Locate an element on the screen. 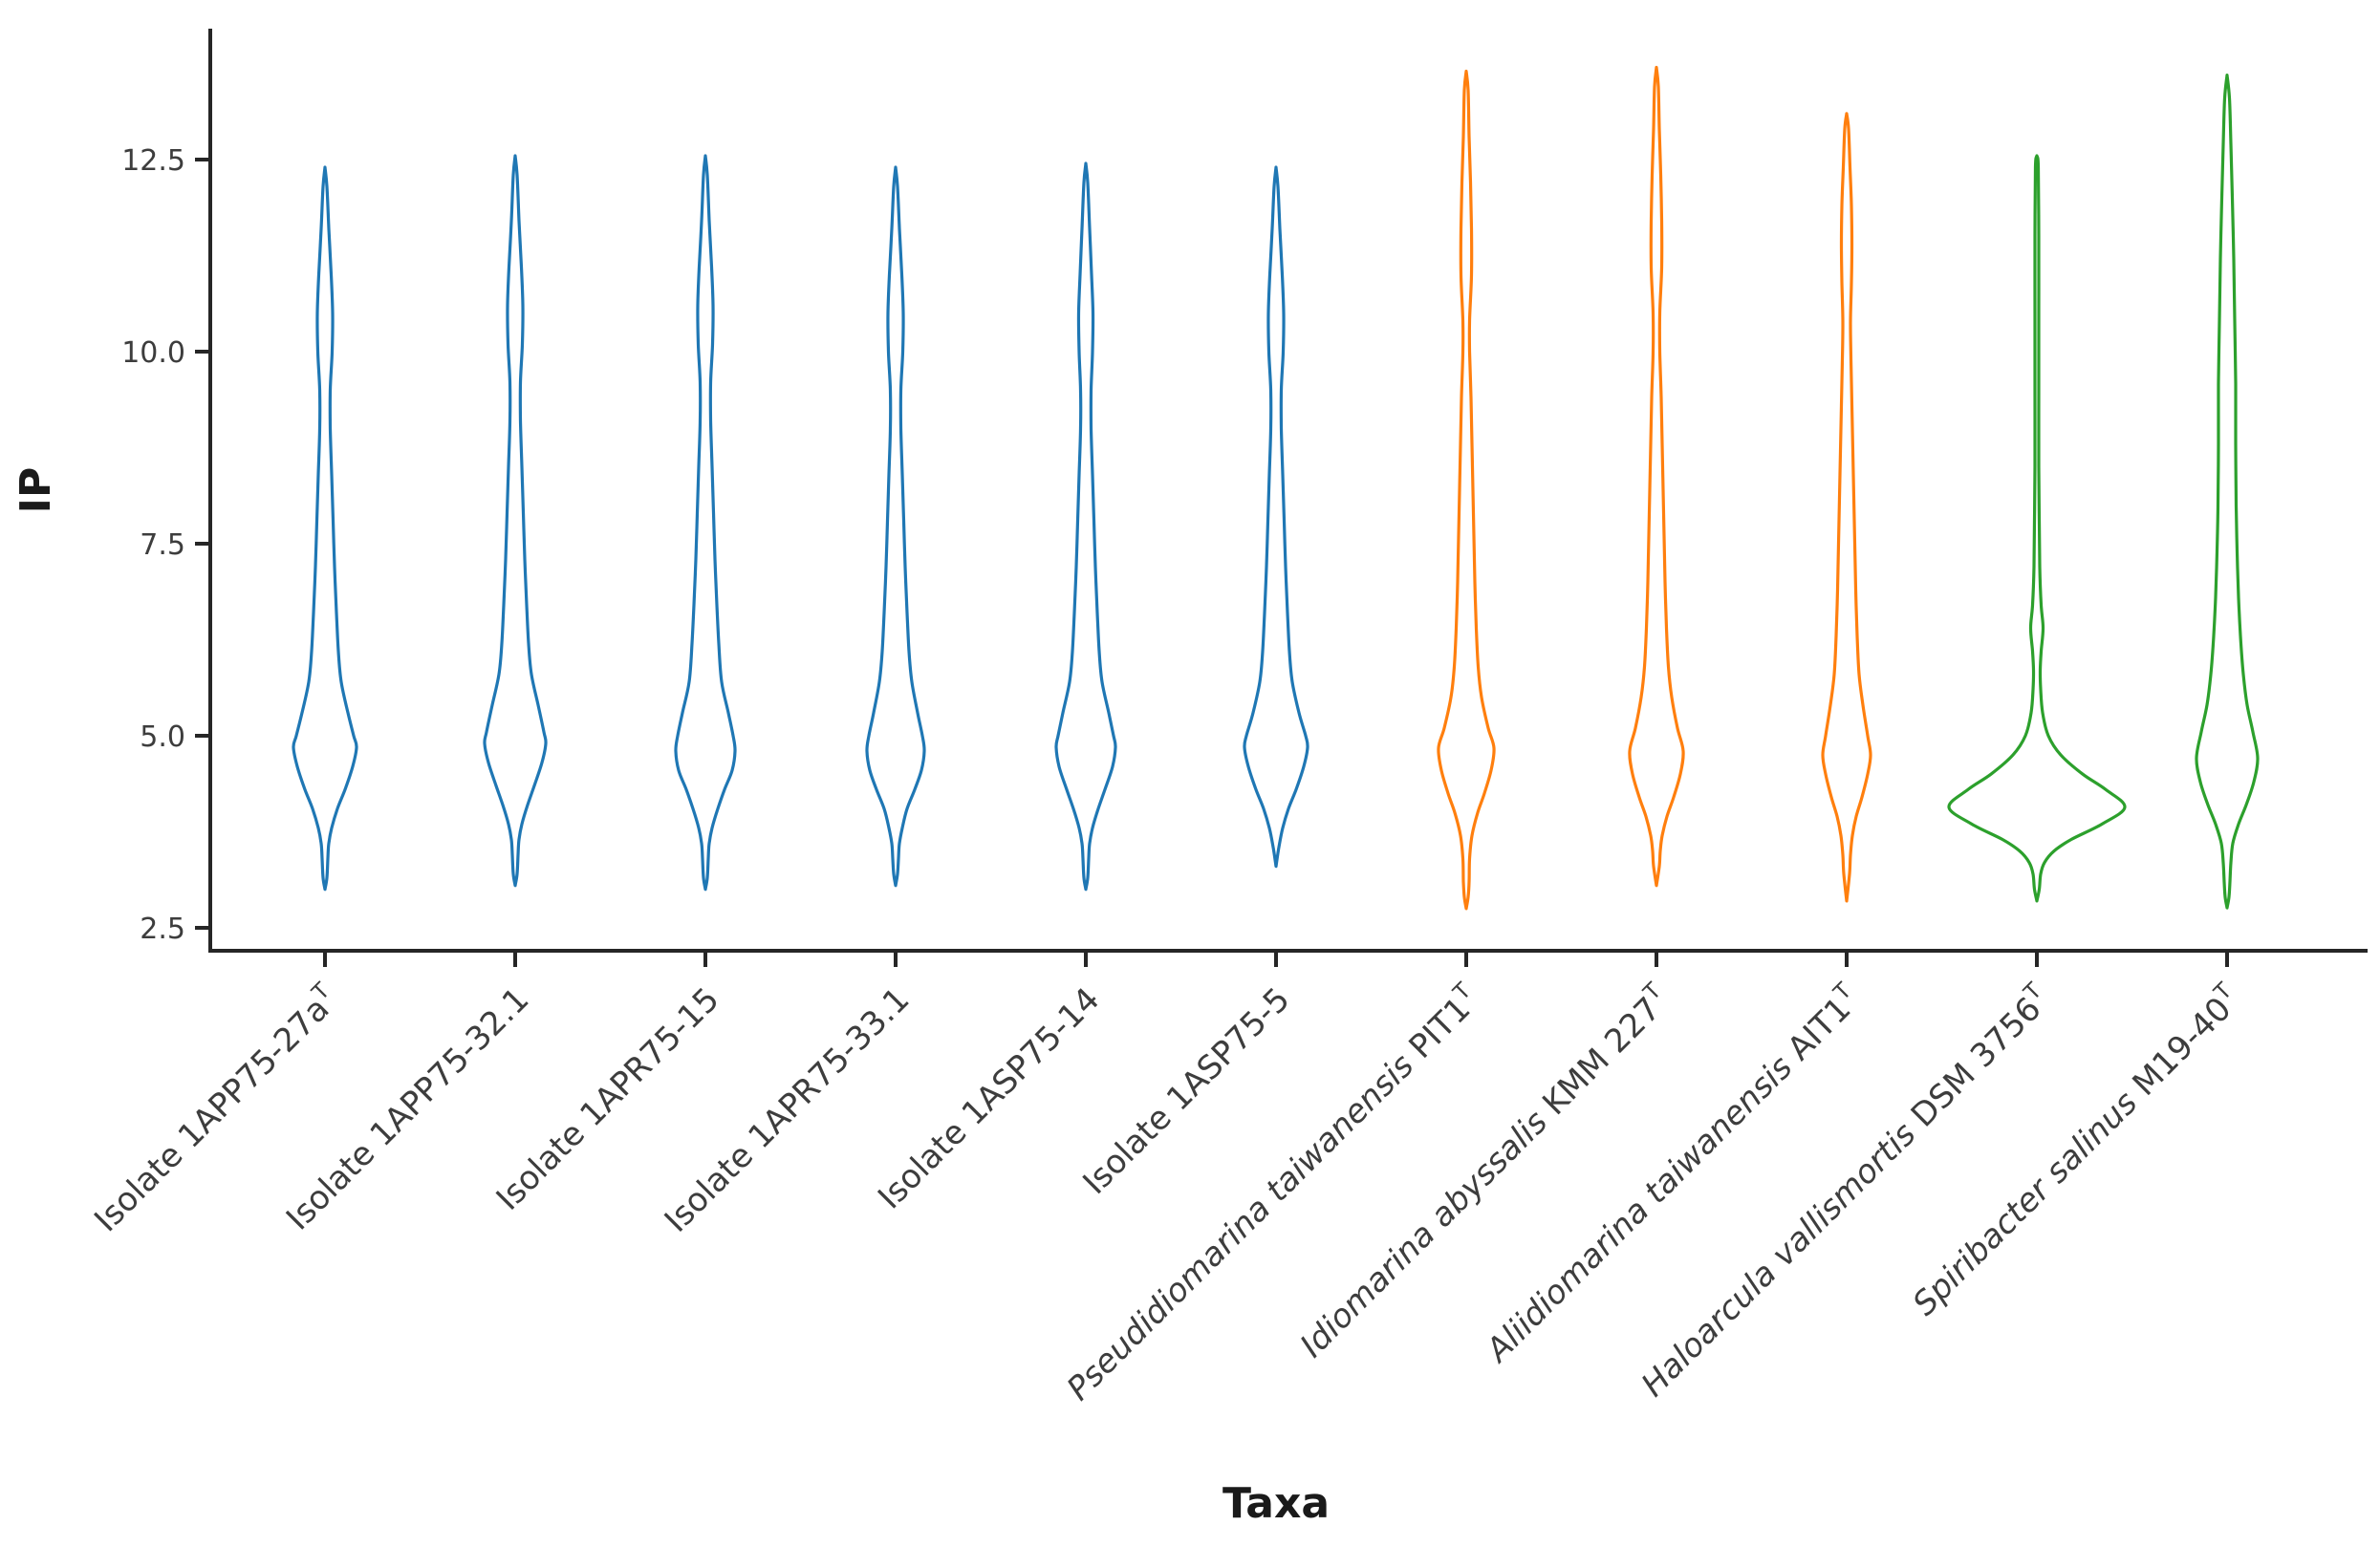 This screenshot has width=2380, height=1547. x-tick-label-idiomarina-abyssalis-KMM-227: Idiomarina abyssalis KMM 227T is located at coordinates (1485, 1171).